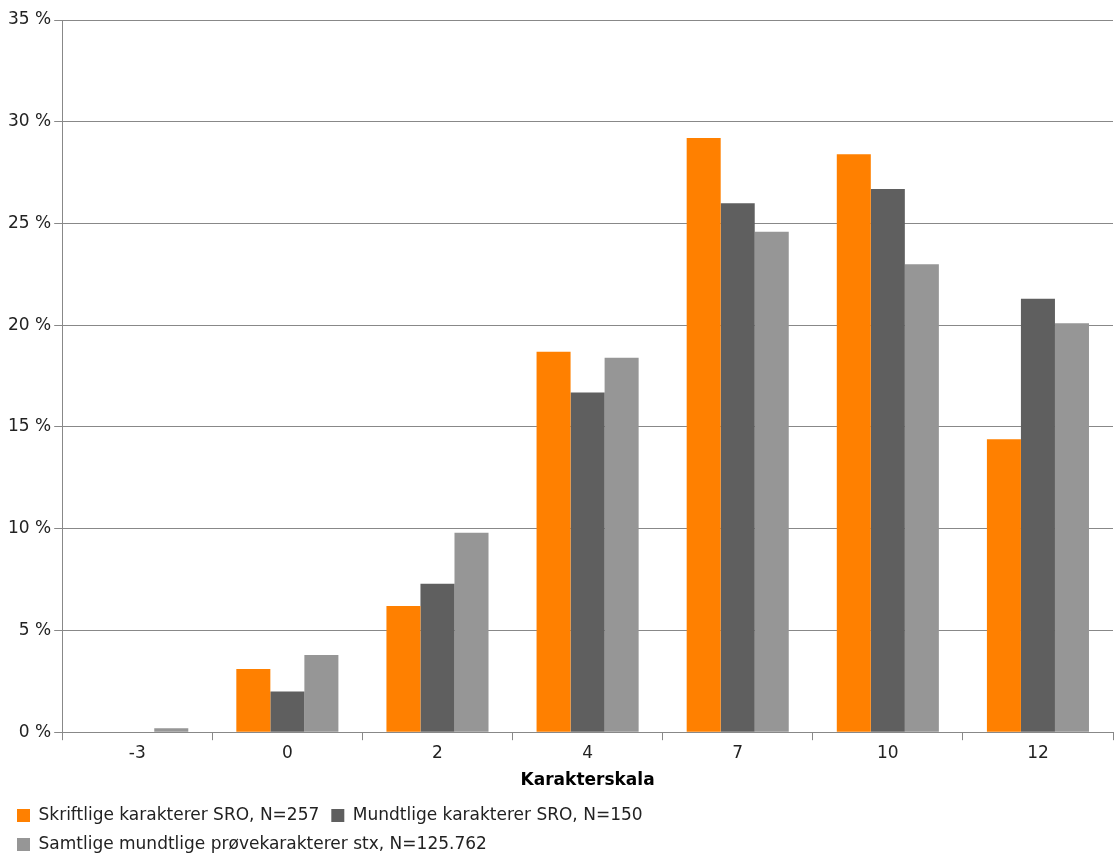  What do you see at coordinates (888, 751) in the screenshot?
I see `x-tick-label: 10` at bounding box center [888, 751].